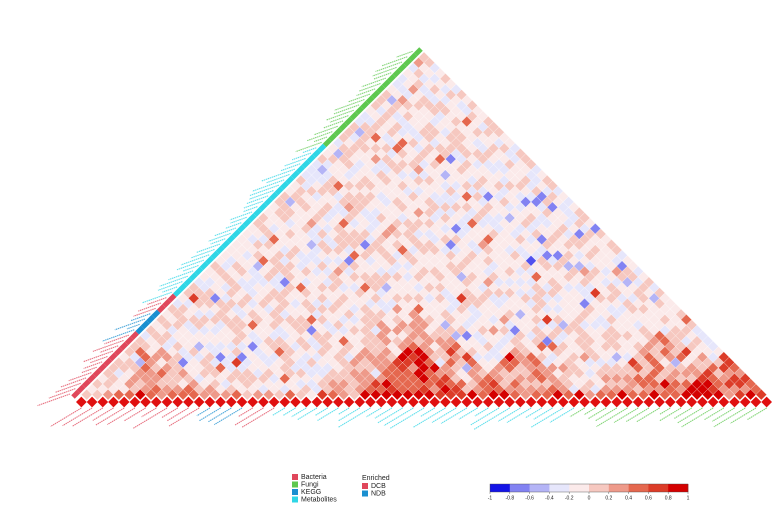  What do you see at coordinates (549, 499) in the screenshot?
I see `color-scale-tick-label: -0.4` at bounding box center [549, 499].